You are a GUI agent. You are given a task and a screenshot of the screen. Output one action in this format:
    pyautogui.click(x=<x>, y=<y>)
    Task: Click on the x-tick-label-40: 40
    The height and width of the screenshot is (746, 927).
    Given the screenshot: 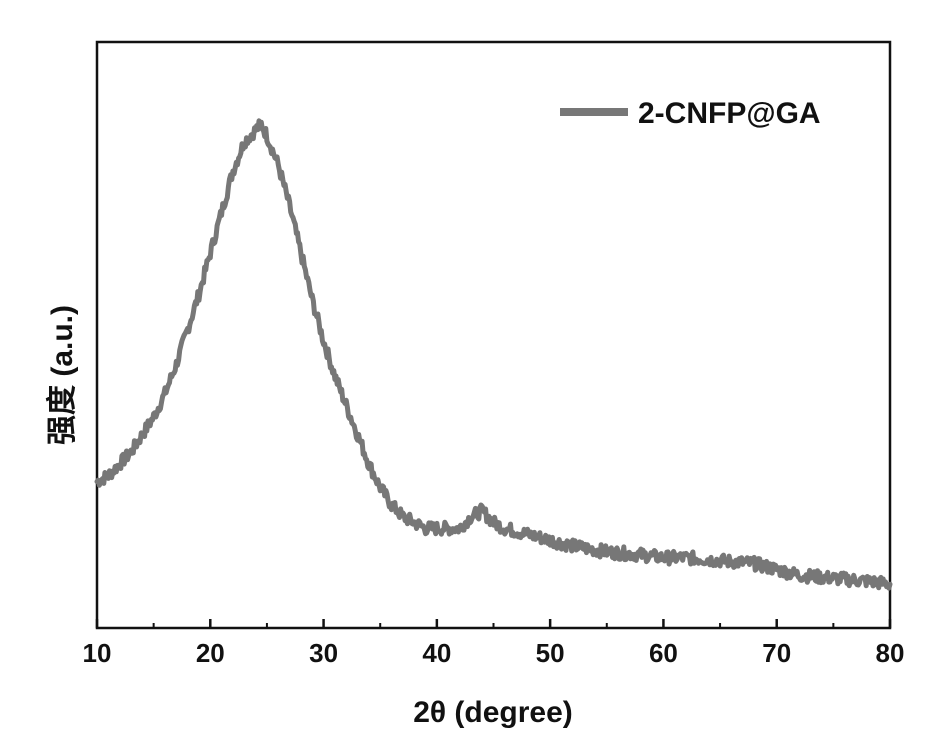 What is the action you would take?
    pyautogui.click(x=436, y=653)
    